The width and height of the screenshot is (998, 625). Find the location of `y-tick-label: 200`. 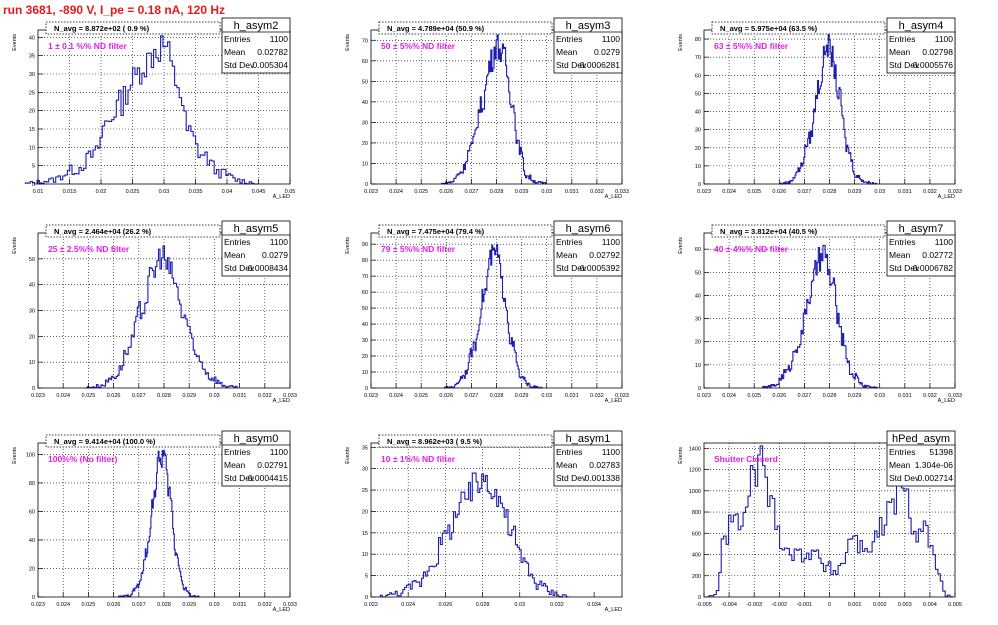

y-tick-label: 200 is located at coordinates (696, 577).